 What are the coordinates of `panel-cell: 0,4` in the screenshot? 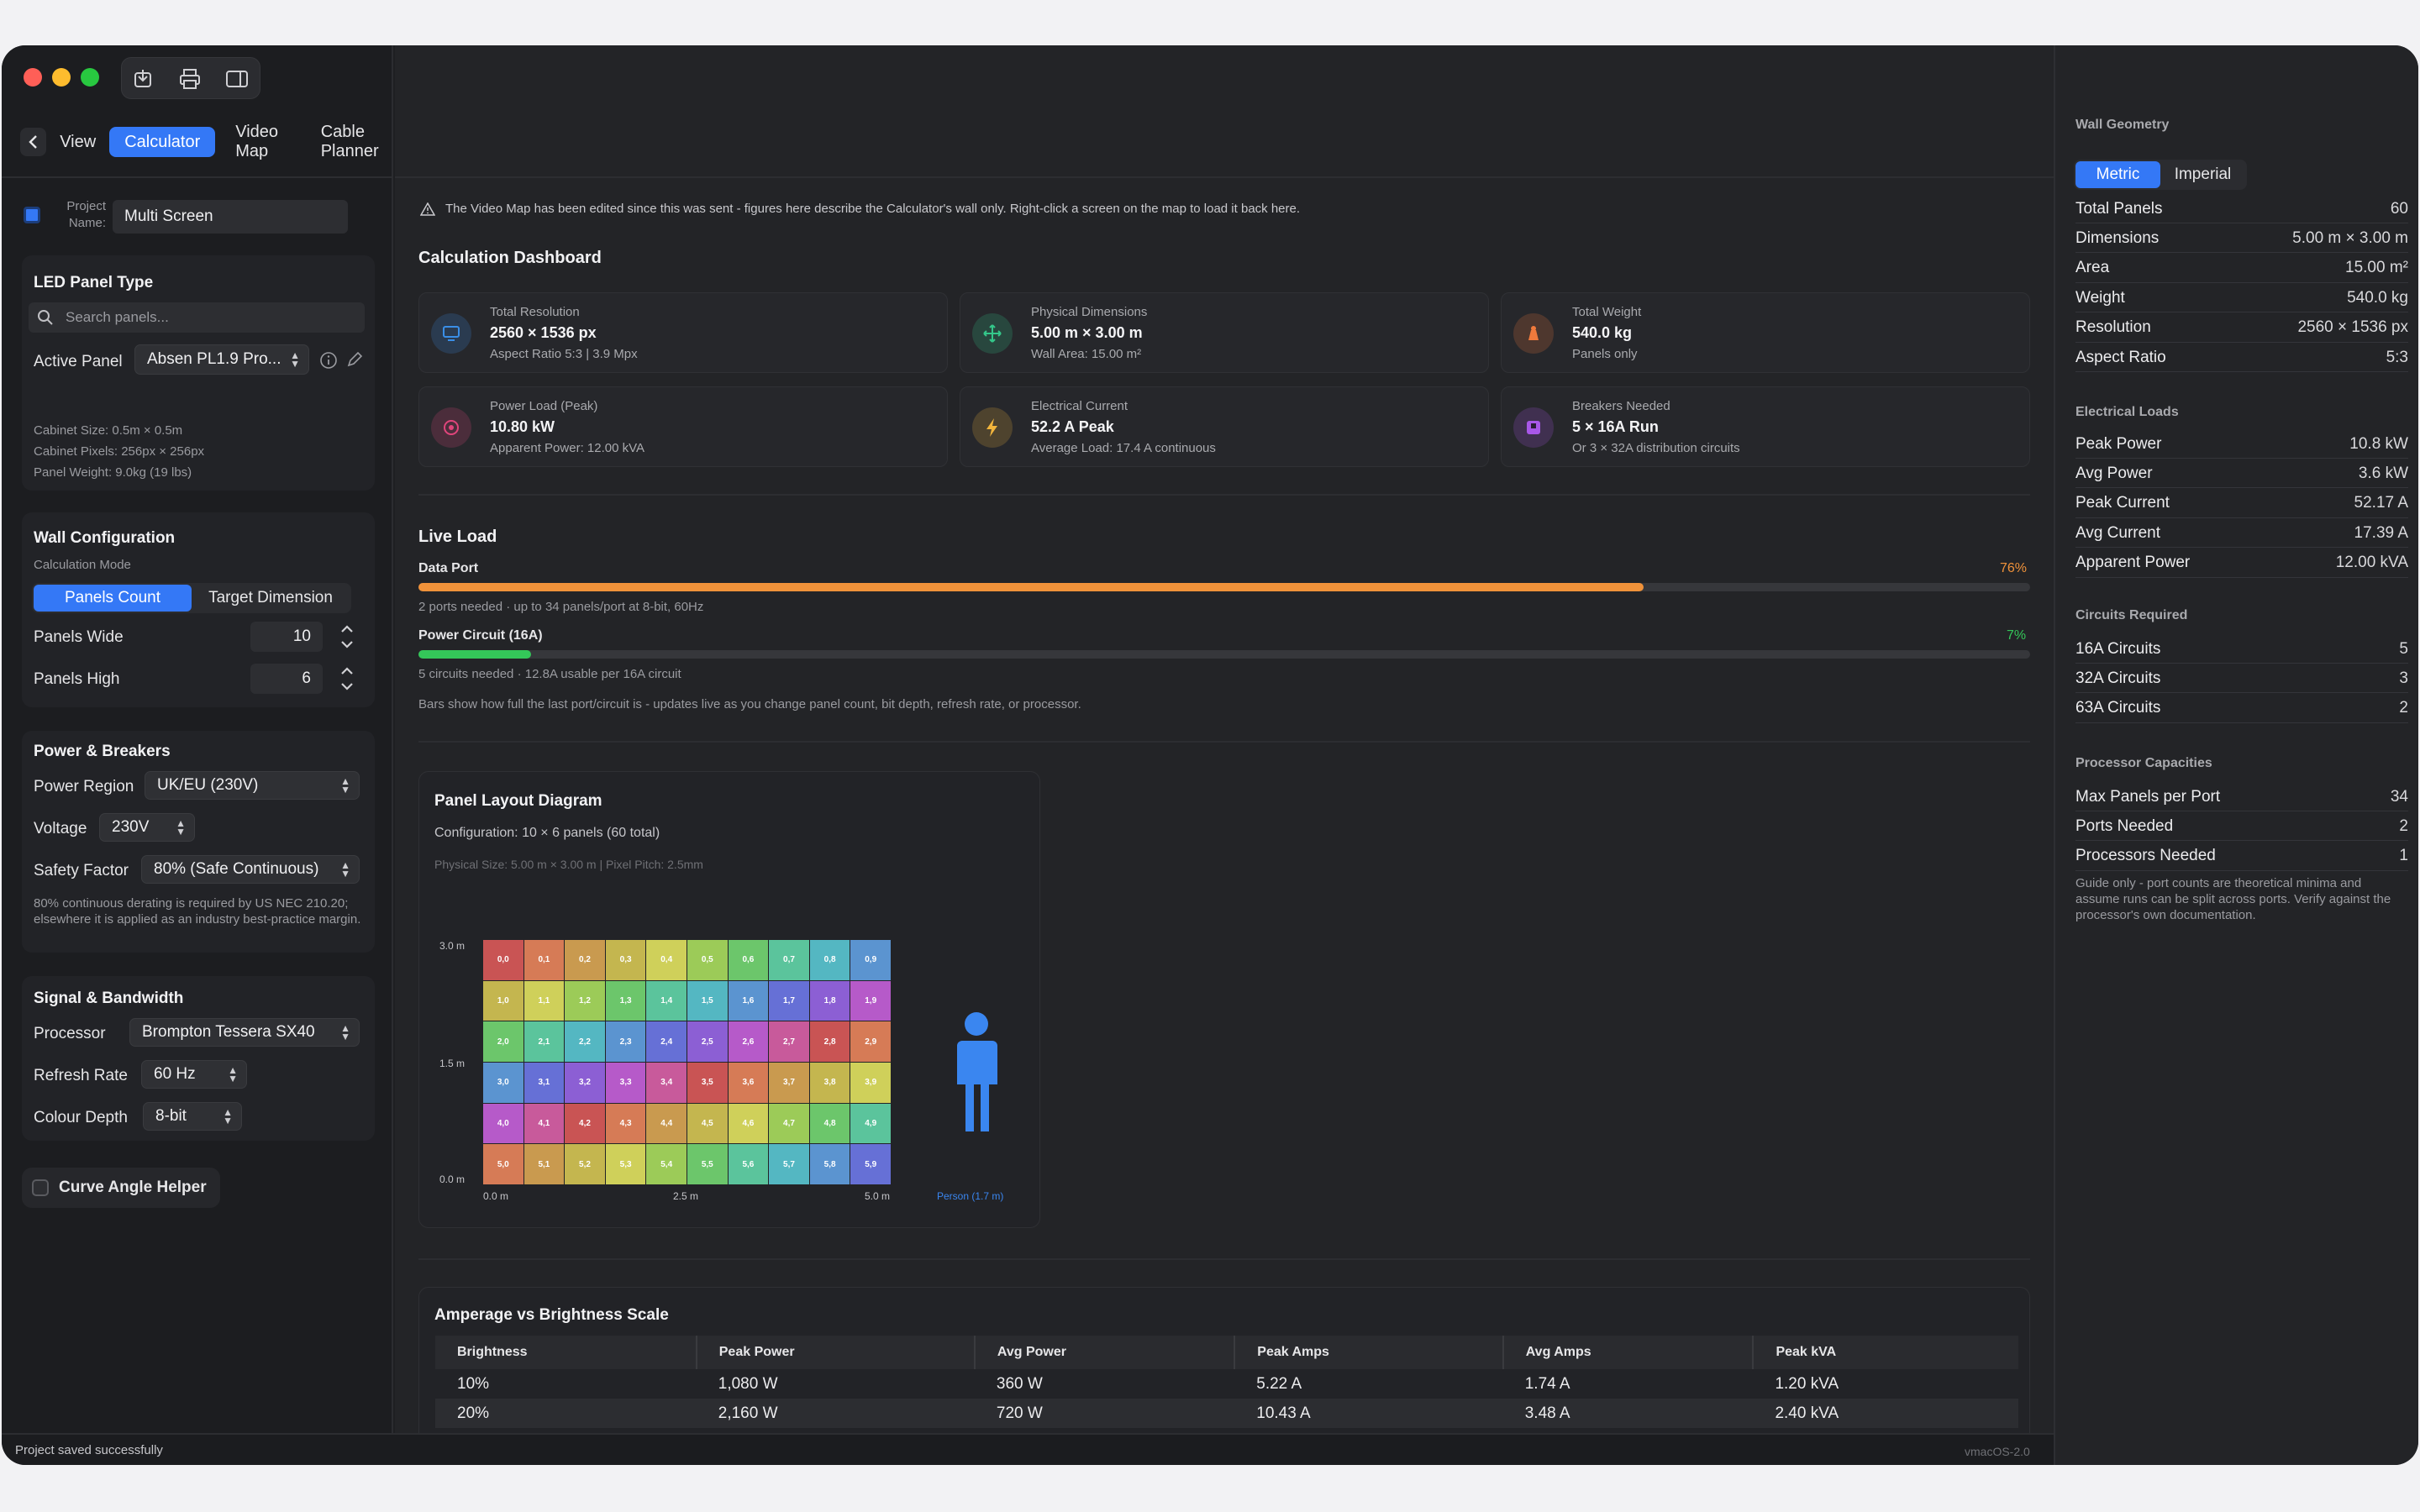 It's located at (666, 960).